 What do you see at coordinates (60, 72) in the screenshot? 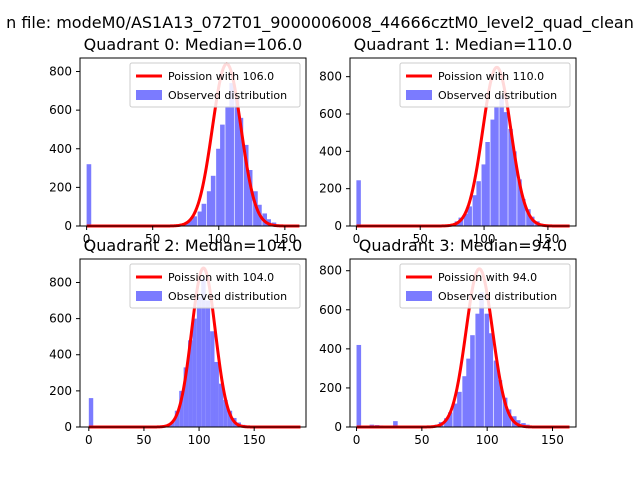
I see `y-tick-label: 800` at bounding box center [60, 72].